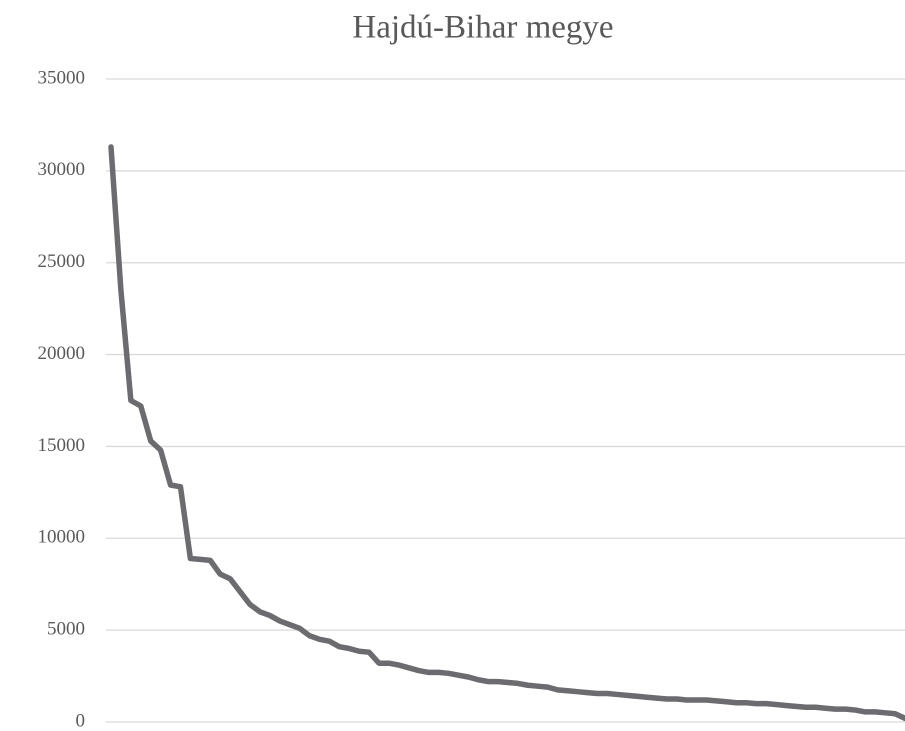 The width and height of the screenshot is (905, 731). What do you see at coordinates (66, 629) in the screenshot?
I see `y-tick-label: 5000` at bounding box center [66, 629].